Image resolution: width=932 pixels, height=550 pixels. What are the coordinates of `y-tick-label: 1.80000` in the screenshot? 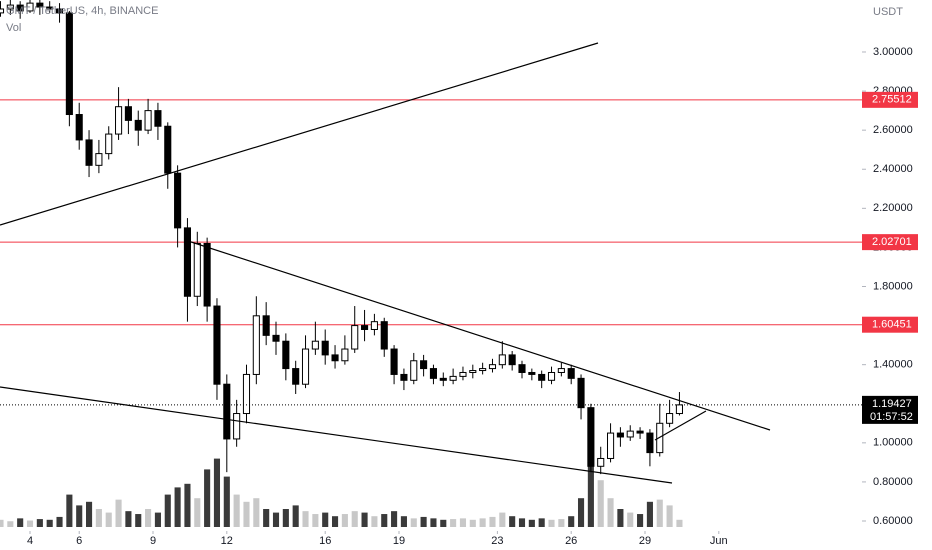 It's located at (893, 286).